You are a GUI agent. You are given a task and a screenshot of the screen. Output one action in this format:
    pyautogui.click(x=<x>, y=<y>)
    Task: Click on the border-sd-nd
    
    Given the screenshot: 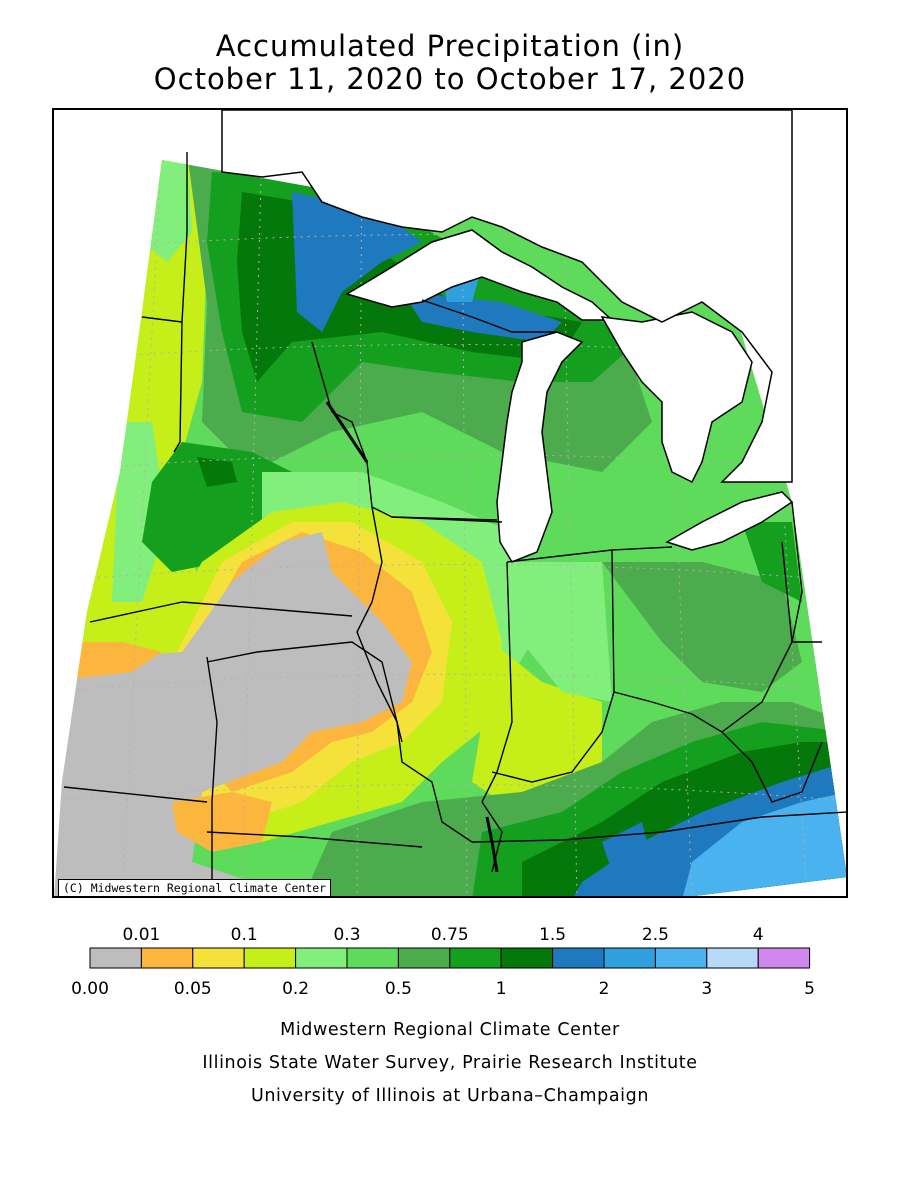 What is the action you would take?
    pyautogui.click(x=162, y=319)
    